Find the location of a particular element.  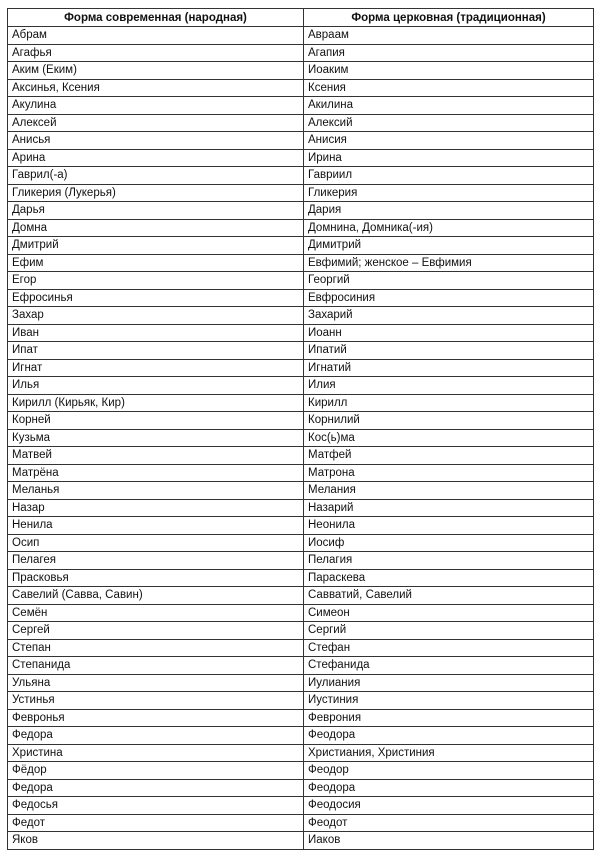

table-row: Илья Илия is located at coordinates (300, 385).